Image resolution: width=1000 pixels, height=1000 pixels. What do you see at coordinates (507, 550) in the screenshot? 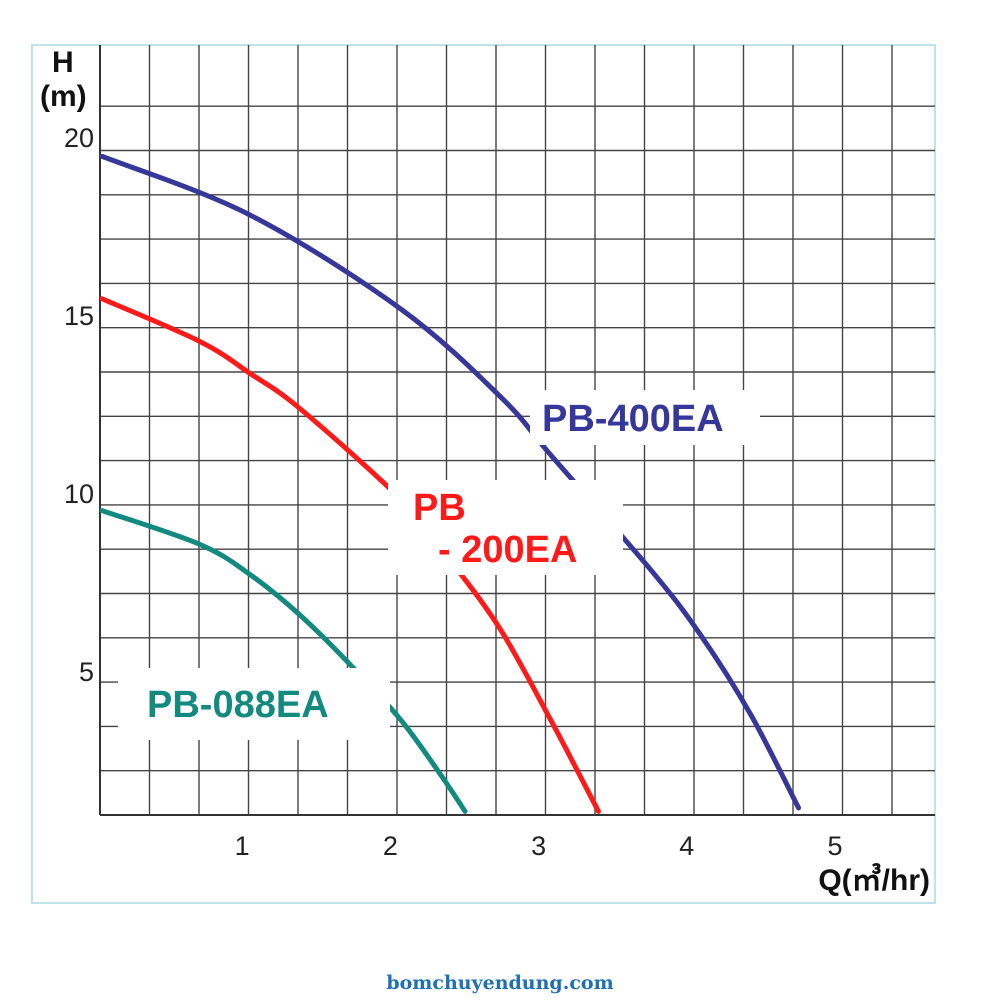
I see `series-label-pb200ea-line2: - 200EA` at bounding box center [507, 550].